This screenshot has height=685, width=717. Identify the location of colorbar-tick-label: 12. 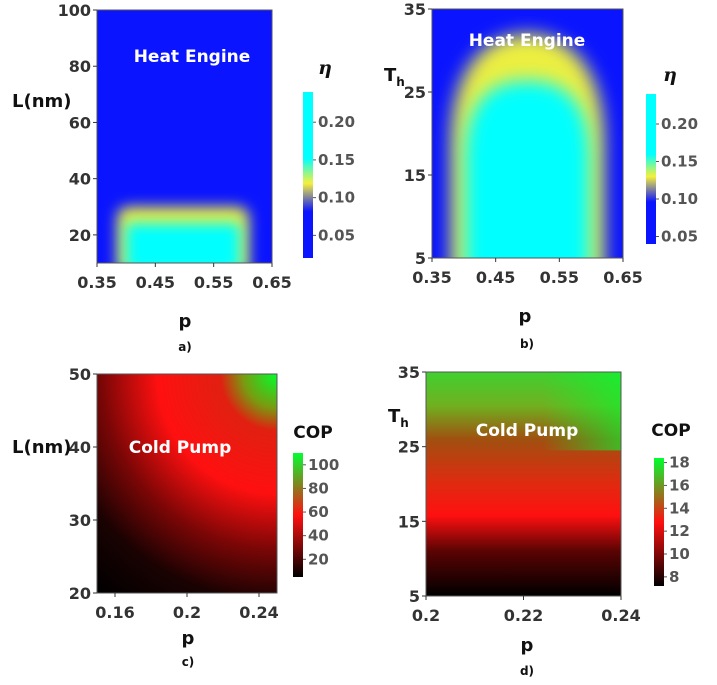
(679, 531).